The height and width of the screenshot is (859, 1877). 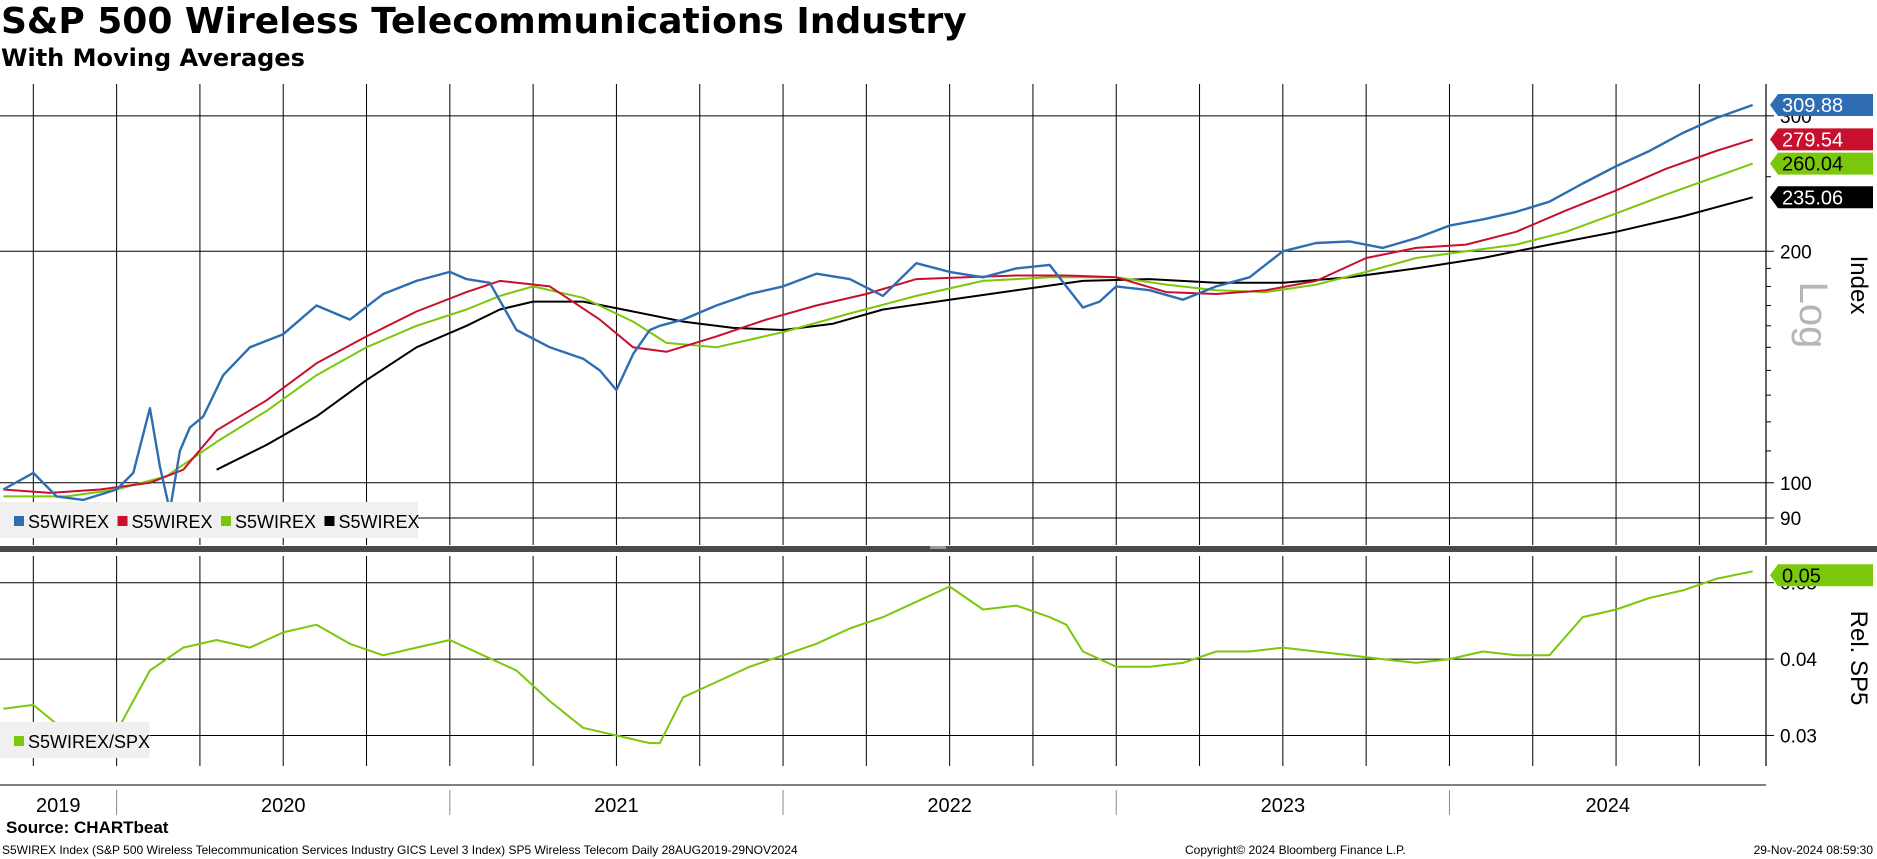 I want to click on x-tick-label: 2021, so click(x=616, y=806).